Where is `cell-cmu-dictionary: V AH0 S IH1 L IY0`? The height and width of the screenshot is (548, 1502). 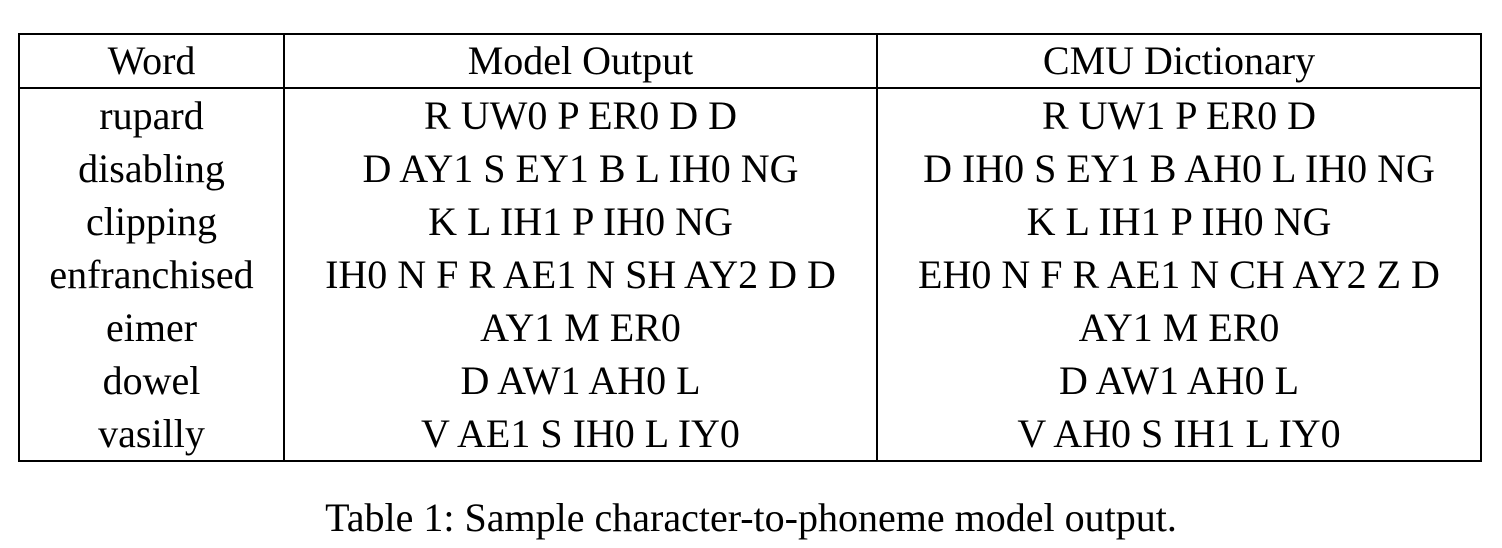
cell-cmu-dictionary: V AH0 S IH1 L IY0 is located at coordinates (1179, 434).